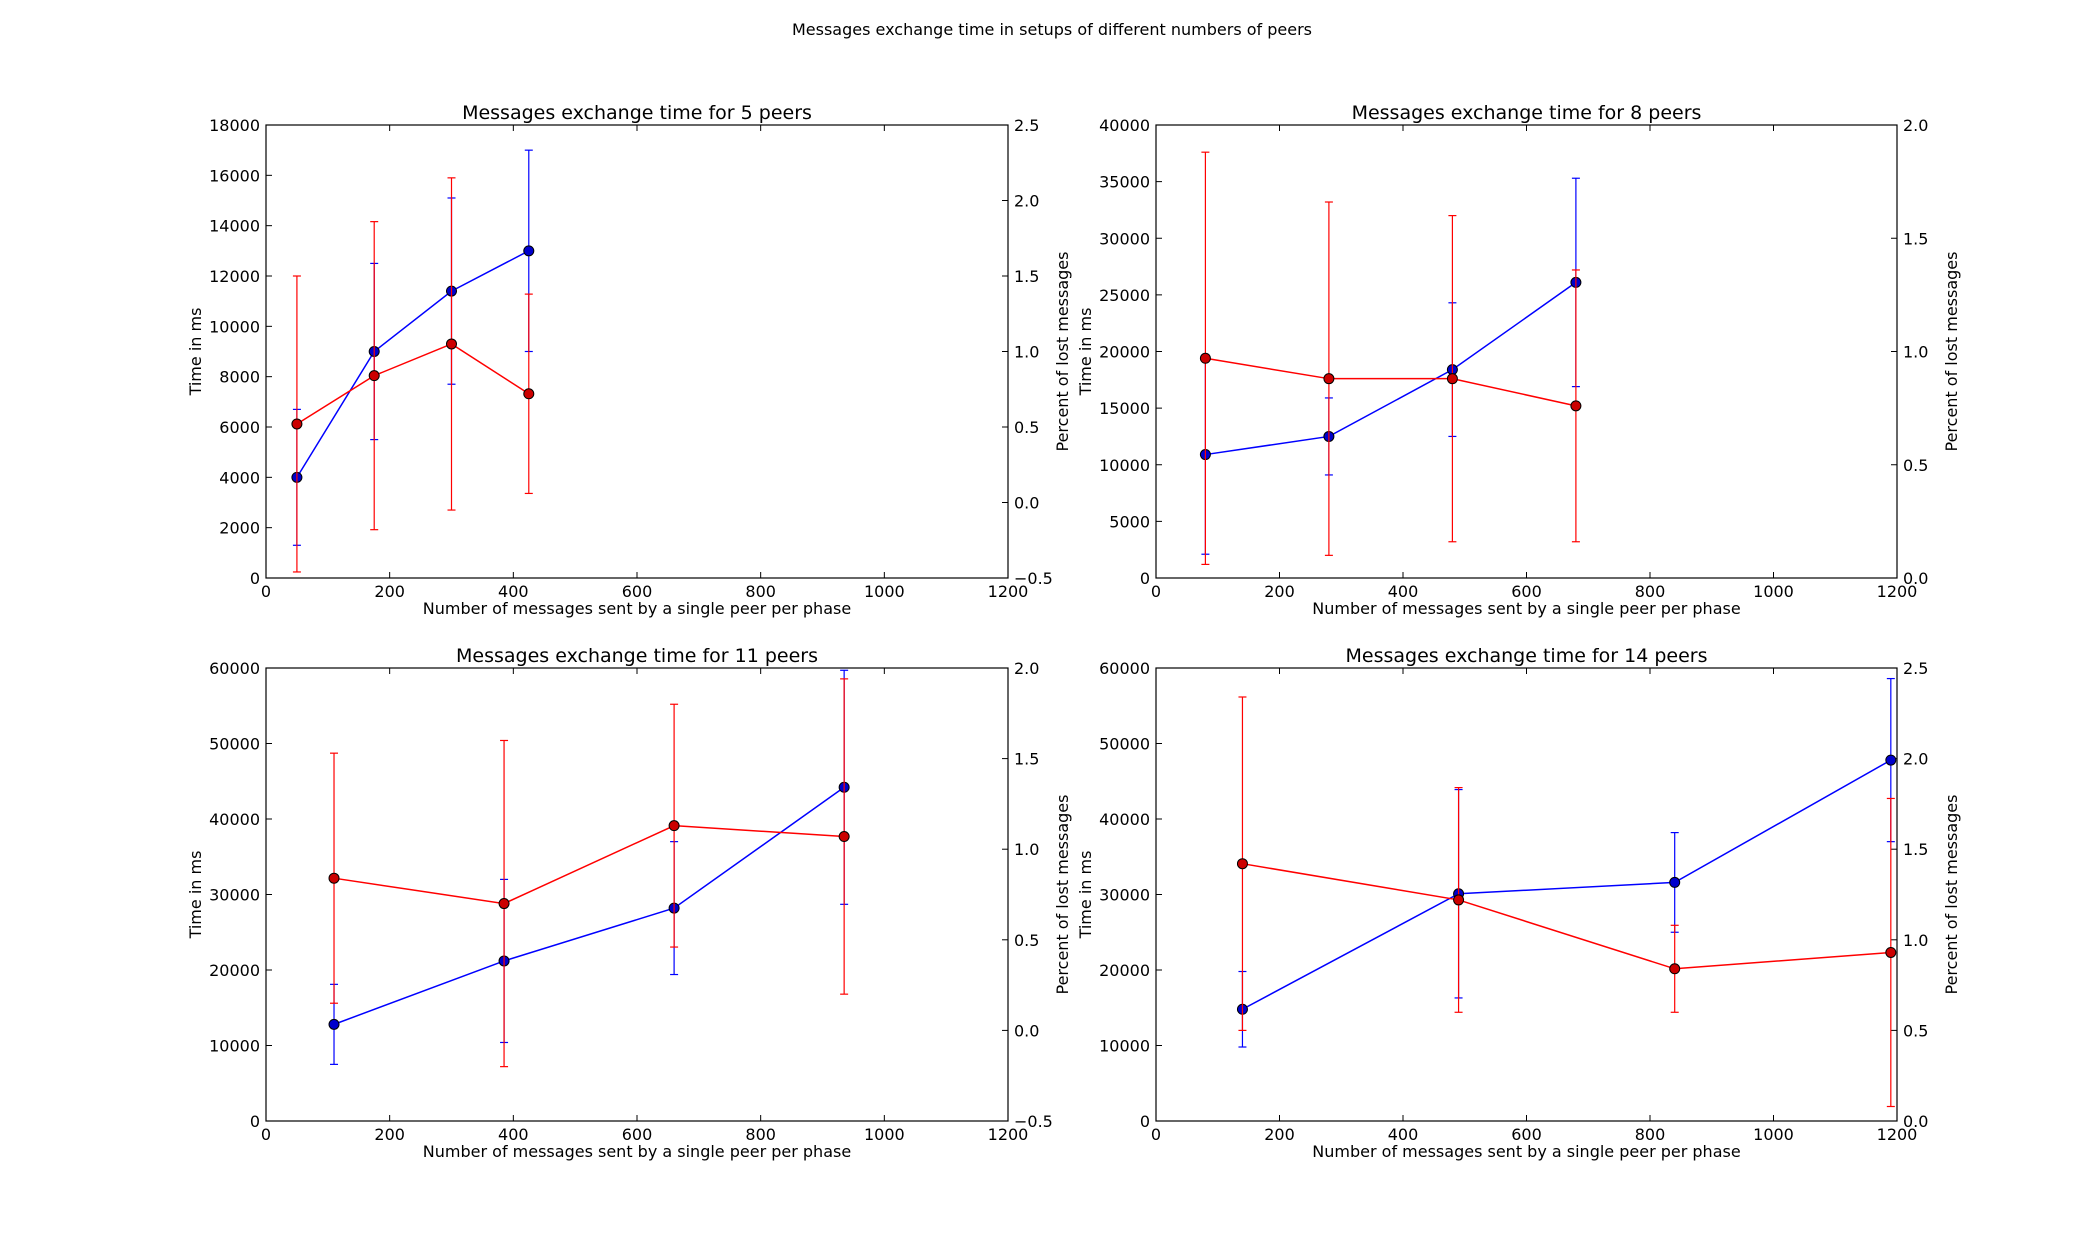 Image resolution: width=2100 pixels, height=1240 pixels. I want to click on y-tick-label: 25000, so click(1124, 295).